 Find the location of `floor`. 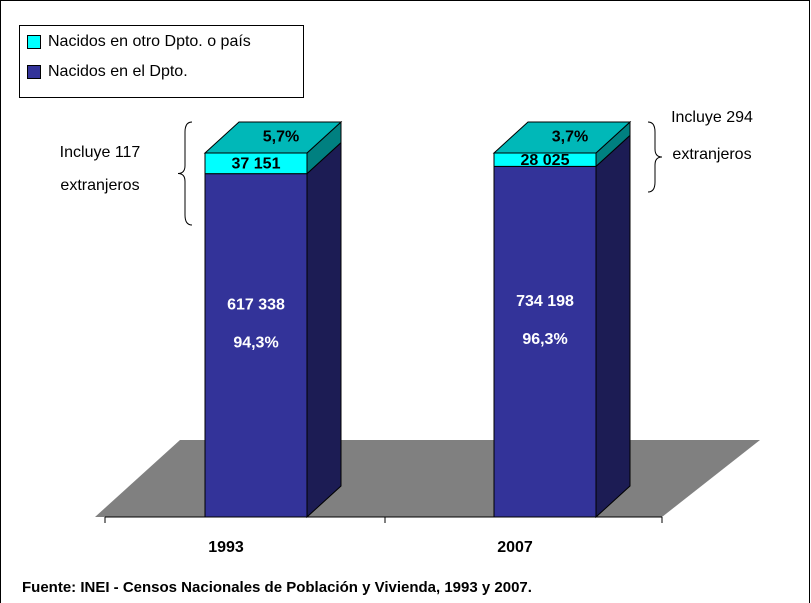

floor is located at coordinates (427, 478).